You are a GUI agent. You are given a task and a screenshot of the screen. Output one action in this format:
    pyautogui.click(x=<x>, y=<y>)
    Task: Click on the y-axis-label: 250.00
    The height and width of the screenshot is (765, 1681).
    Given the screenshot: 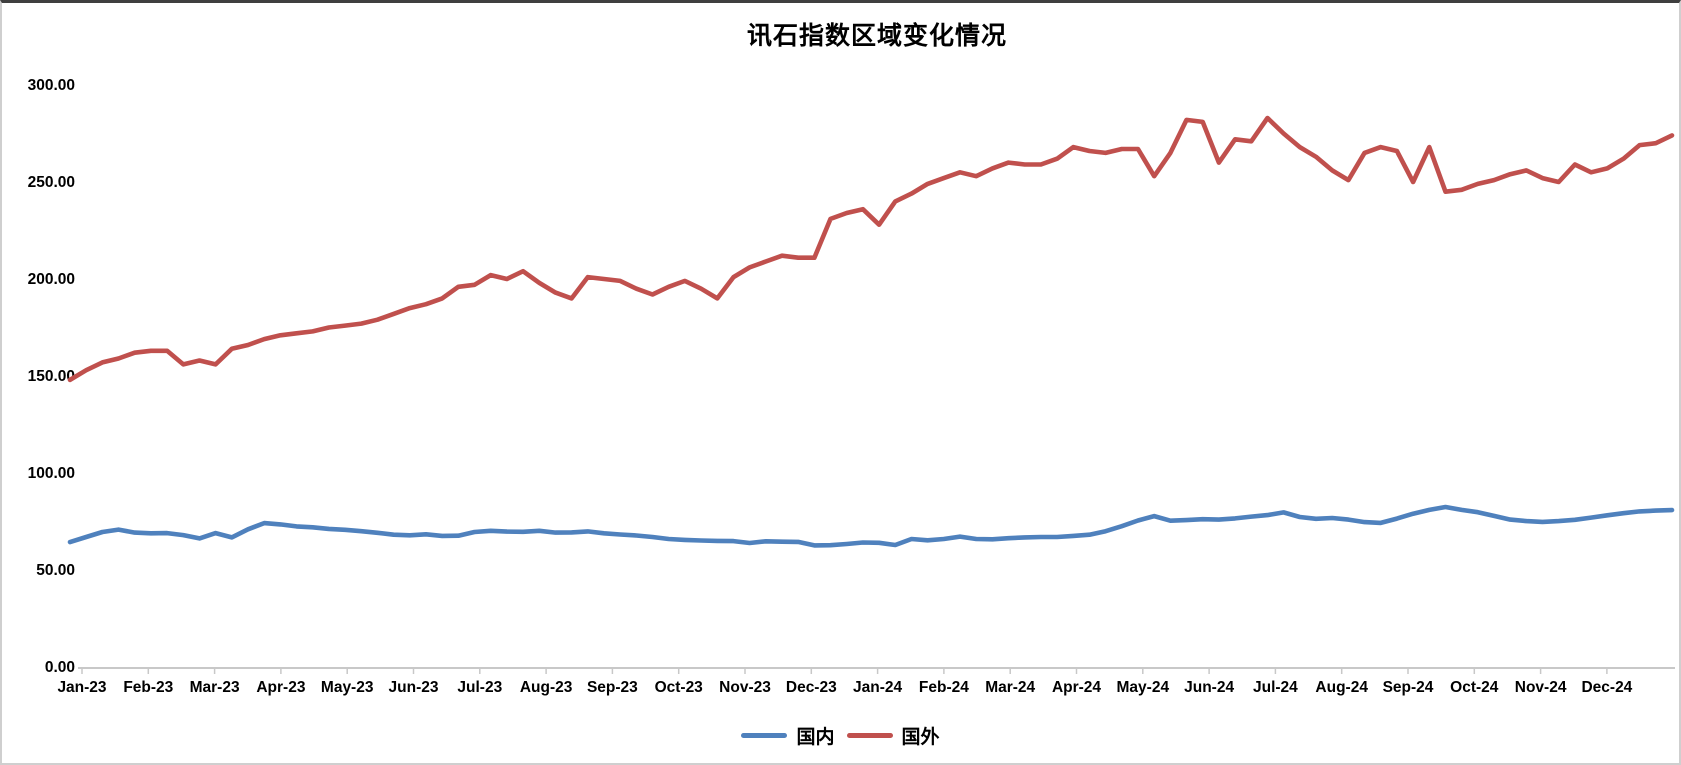 What is the action you would take?
    pyautogui.click(x=51, y=182)
    